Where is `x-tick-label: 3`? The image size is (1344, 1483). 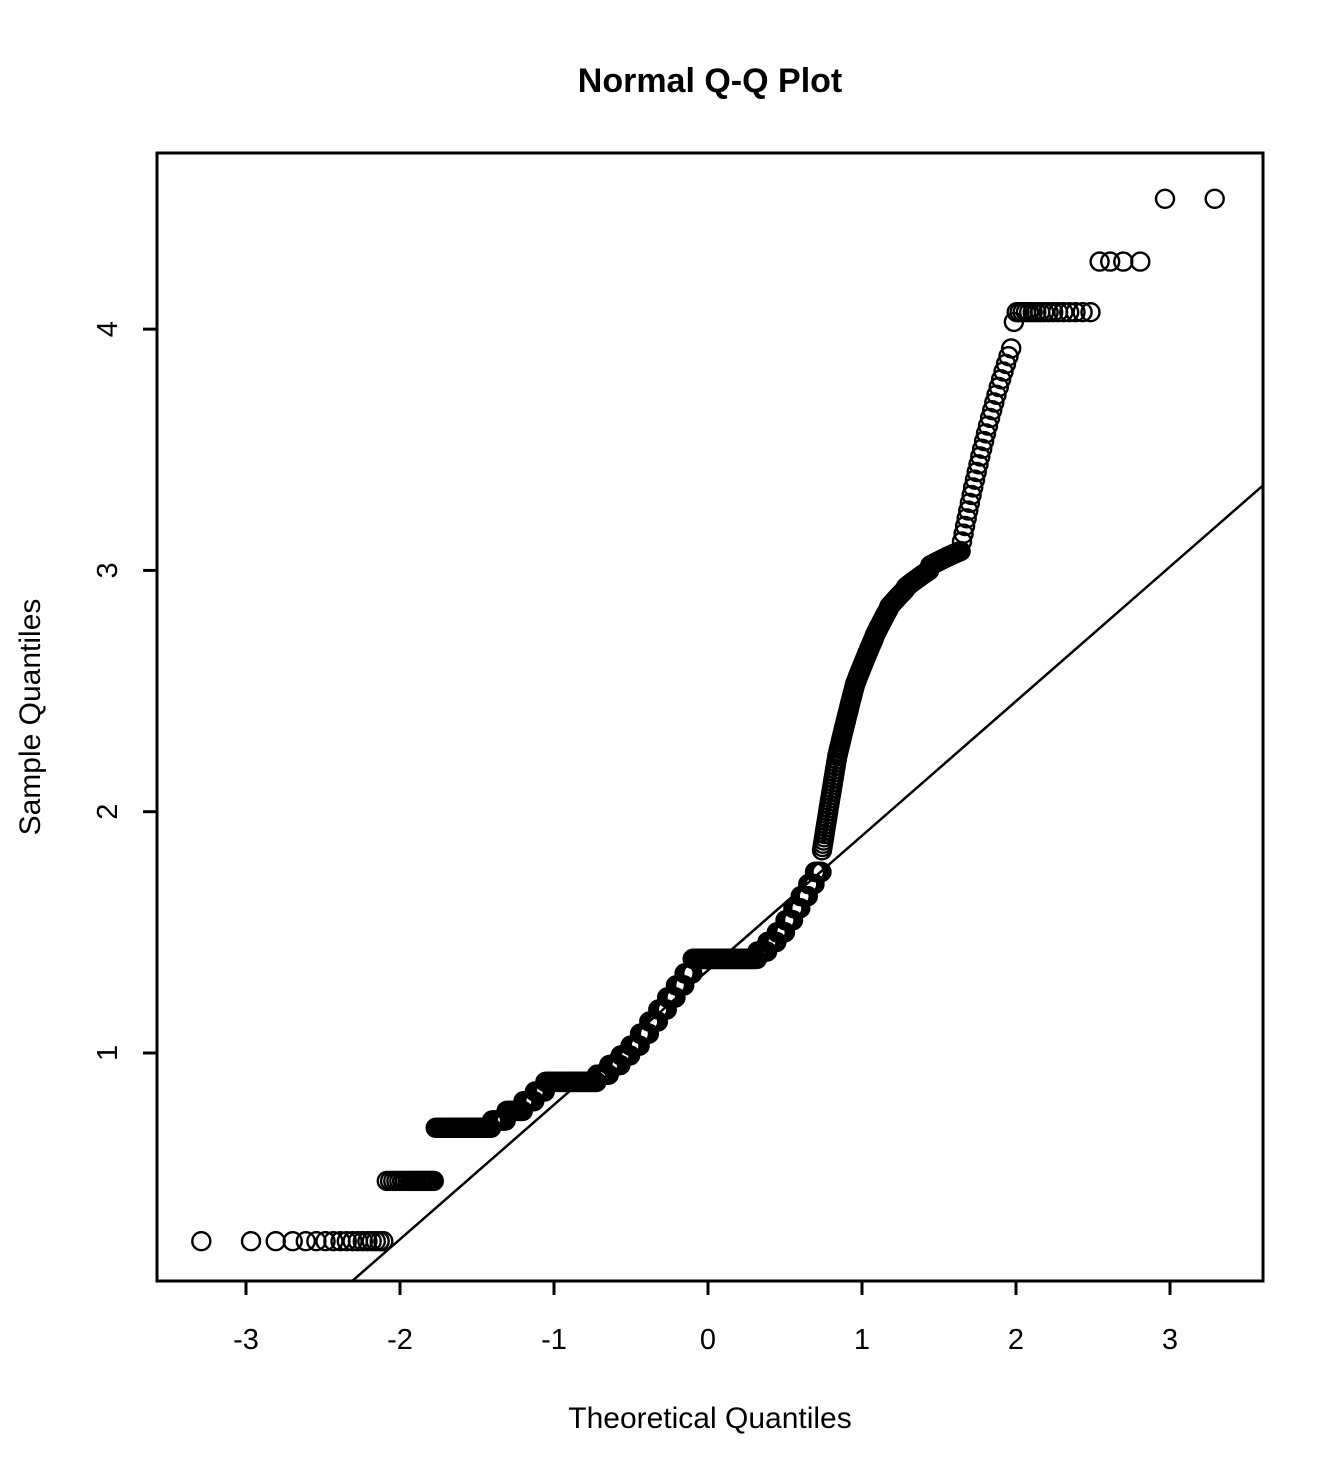
x-tick-label: 3 is located at coordinates (1170, 1340).